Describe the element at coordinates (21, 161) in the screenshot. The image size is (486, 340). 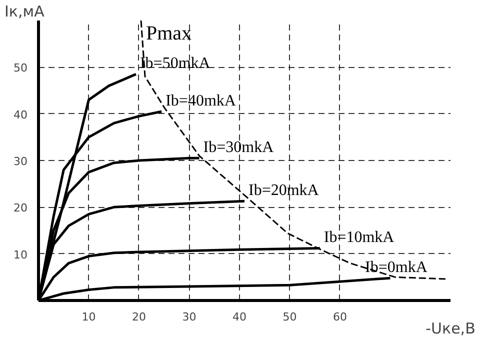
I see `y-tick-label: 30` at that location.